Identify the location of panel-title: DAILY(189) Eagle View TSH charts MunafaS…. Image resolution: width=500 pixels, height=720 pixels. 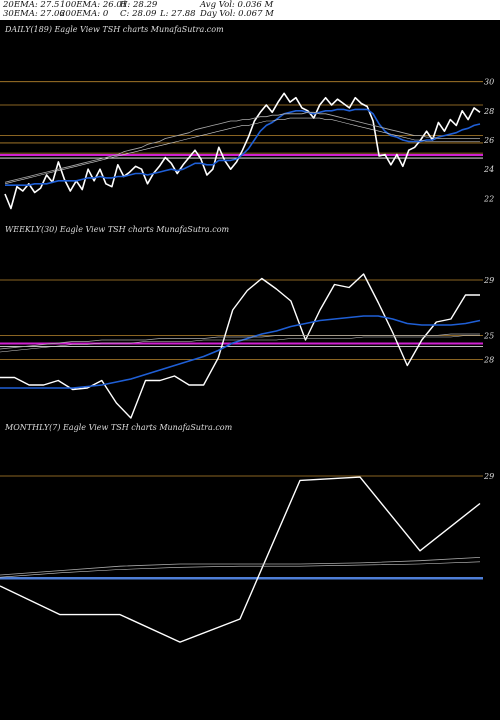
(114, 29).